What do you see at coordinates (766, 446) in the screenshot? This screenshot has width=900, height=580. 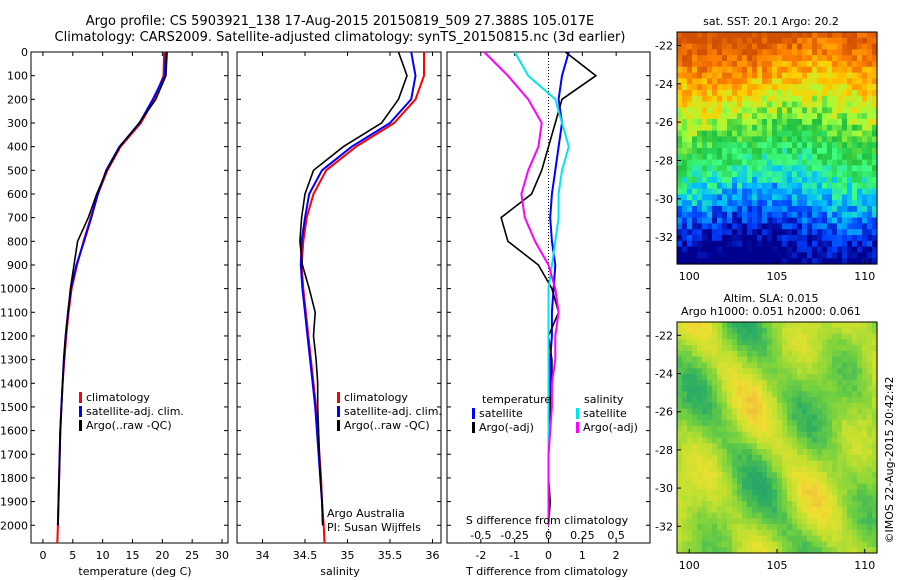 I see `sla-map-panel: 100 105 110-22-24-26-28-30-32` at bounding box center [766, 446].